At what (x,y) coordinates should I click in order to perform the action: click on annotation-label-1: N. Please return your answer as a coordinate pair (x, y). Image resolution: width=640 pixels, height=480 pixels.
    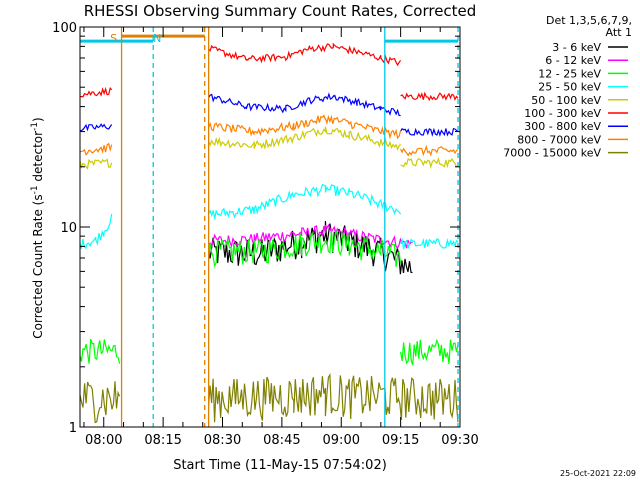
    Looking at the image, I should click on (157, 38).